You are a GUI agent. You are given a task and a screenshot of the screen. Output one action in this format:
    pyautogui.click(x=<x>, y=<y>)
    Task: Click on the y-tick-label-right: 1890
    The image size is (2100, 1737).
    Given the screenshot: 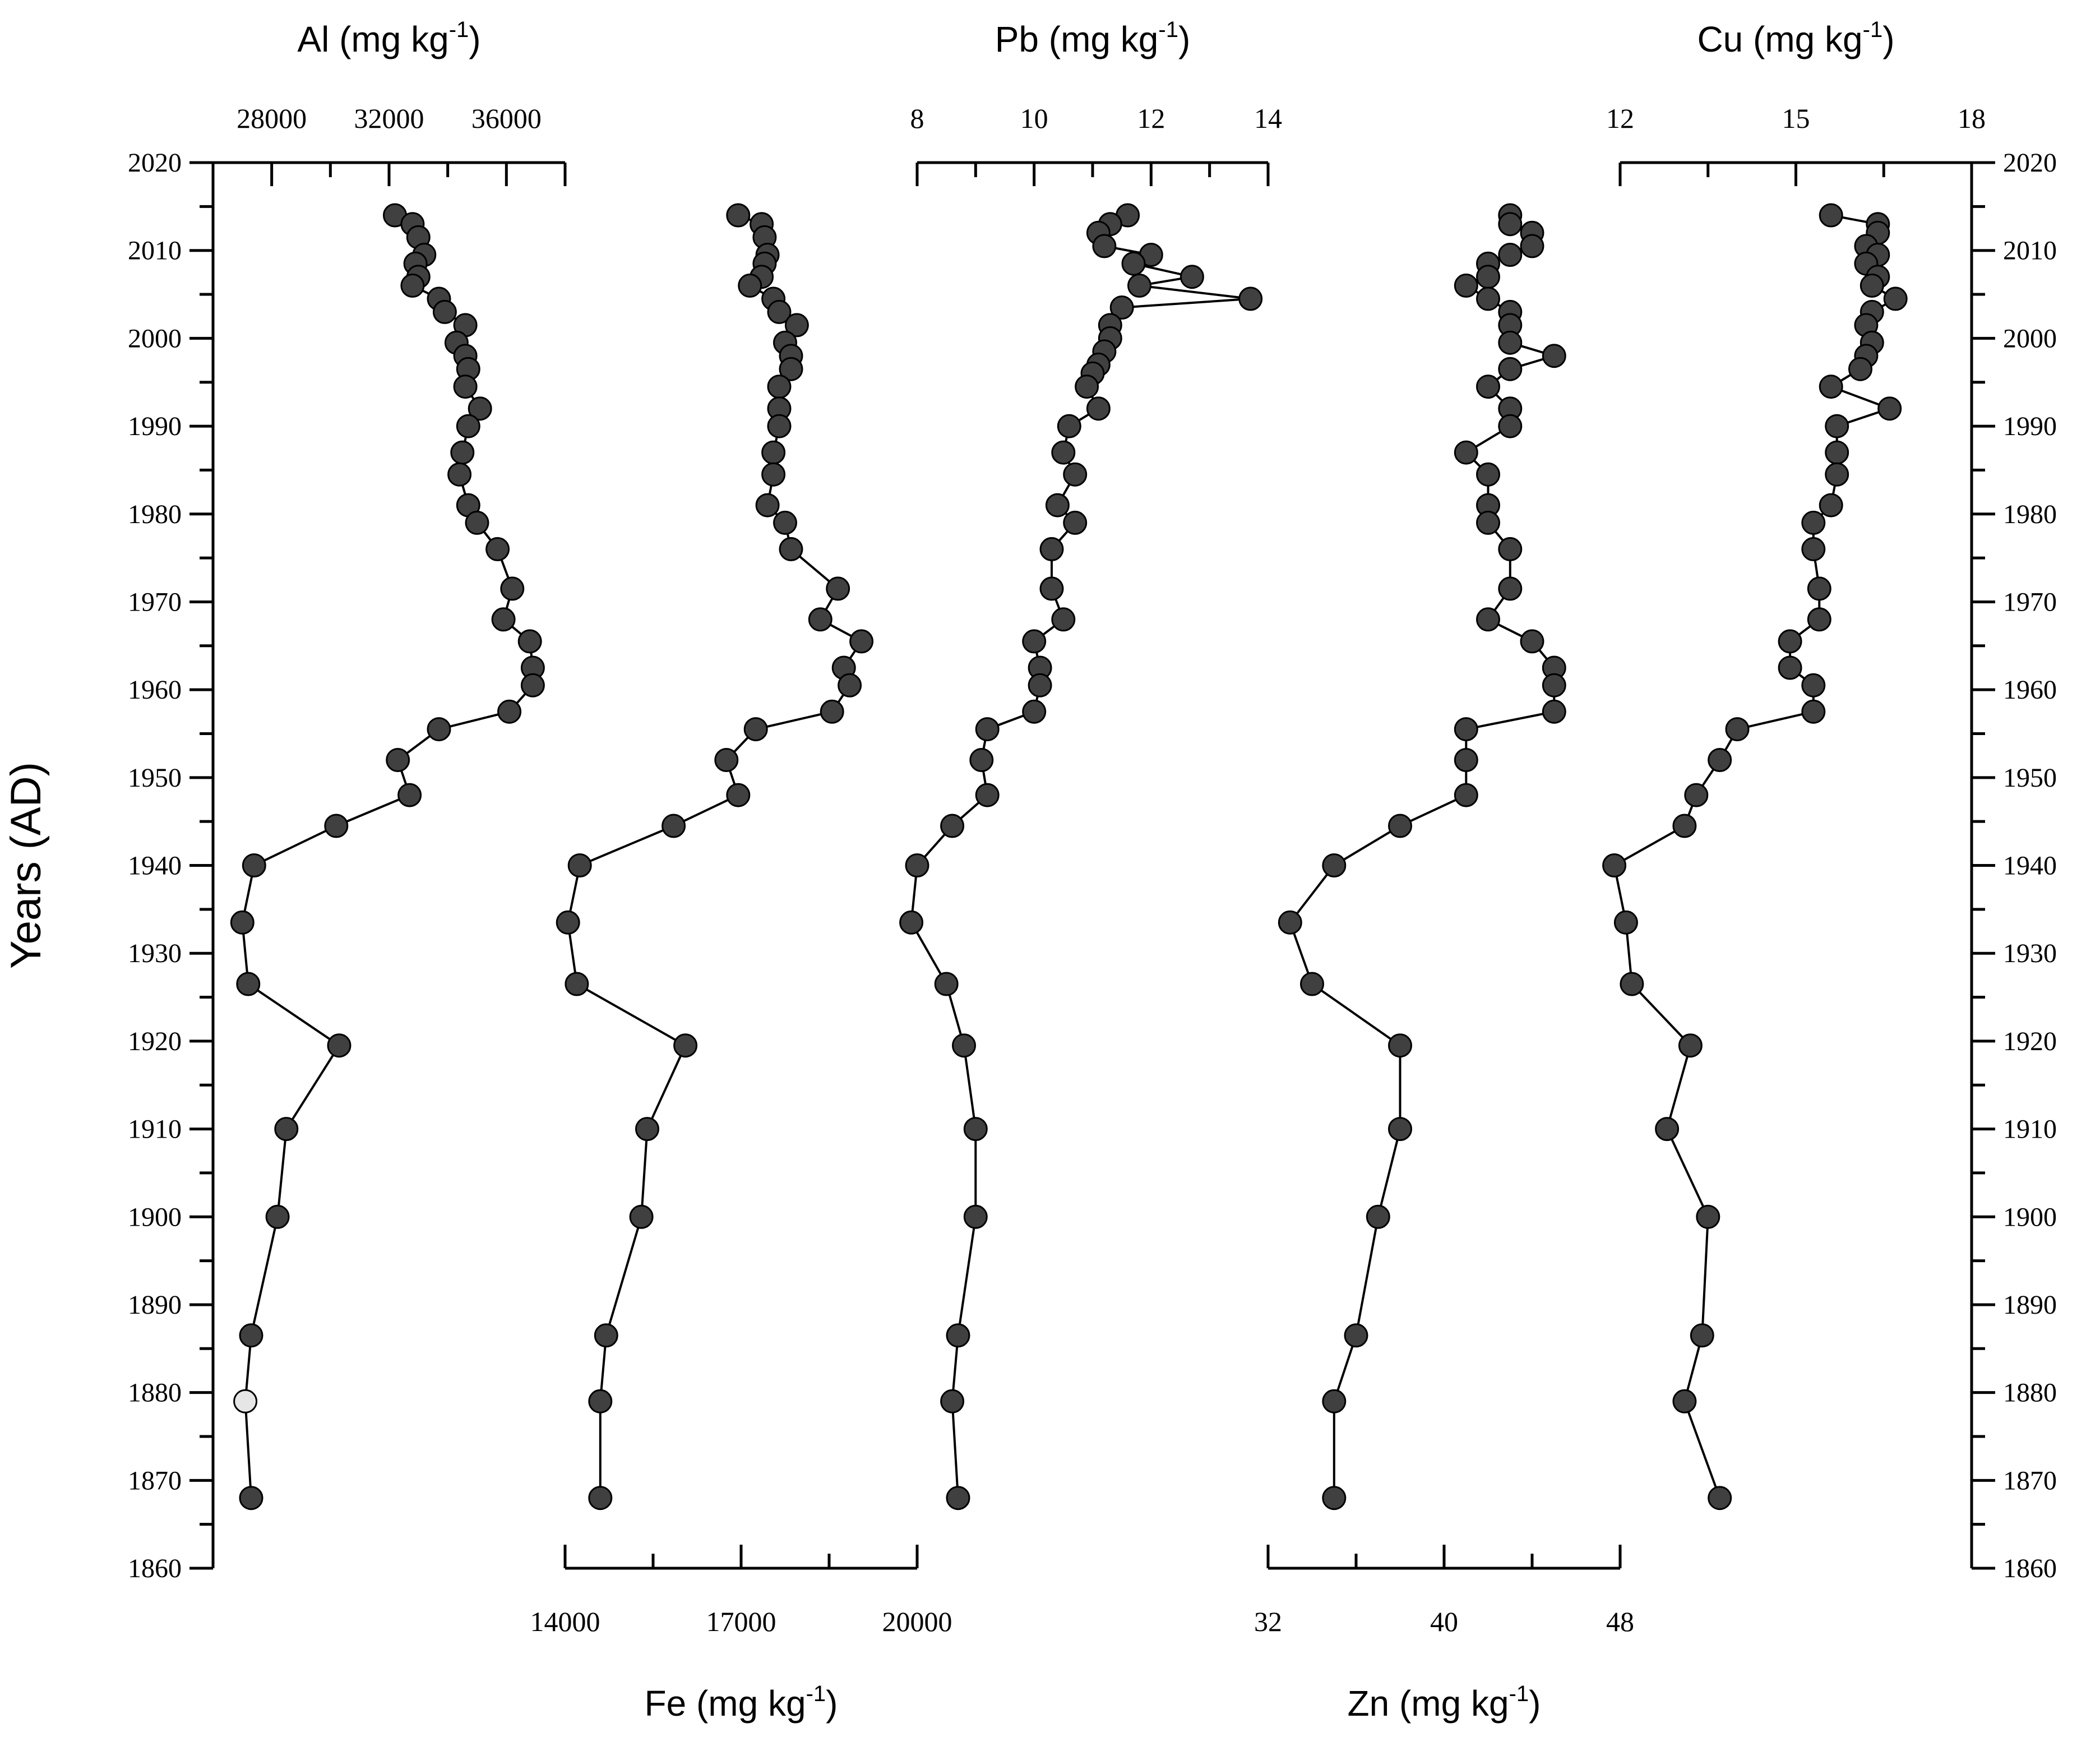 What is the action you would take?
    pyautogui.click(x=2030, y=1305)
    